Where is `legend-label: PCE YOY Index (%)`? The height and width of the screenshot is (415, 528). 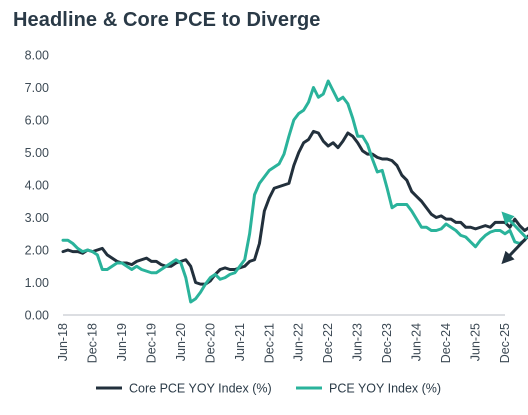
legend-label: PCE YOY Index (%) is located at coordinates (385, 389).